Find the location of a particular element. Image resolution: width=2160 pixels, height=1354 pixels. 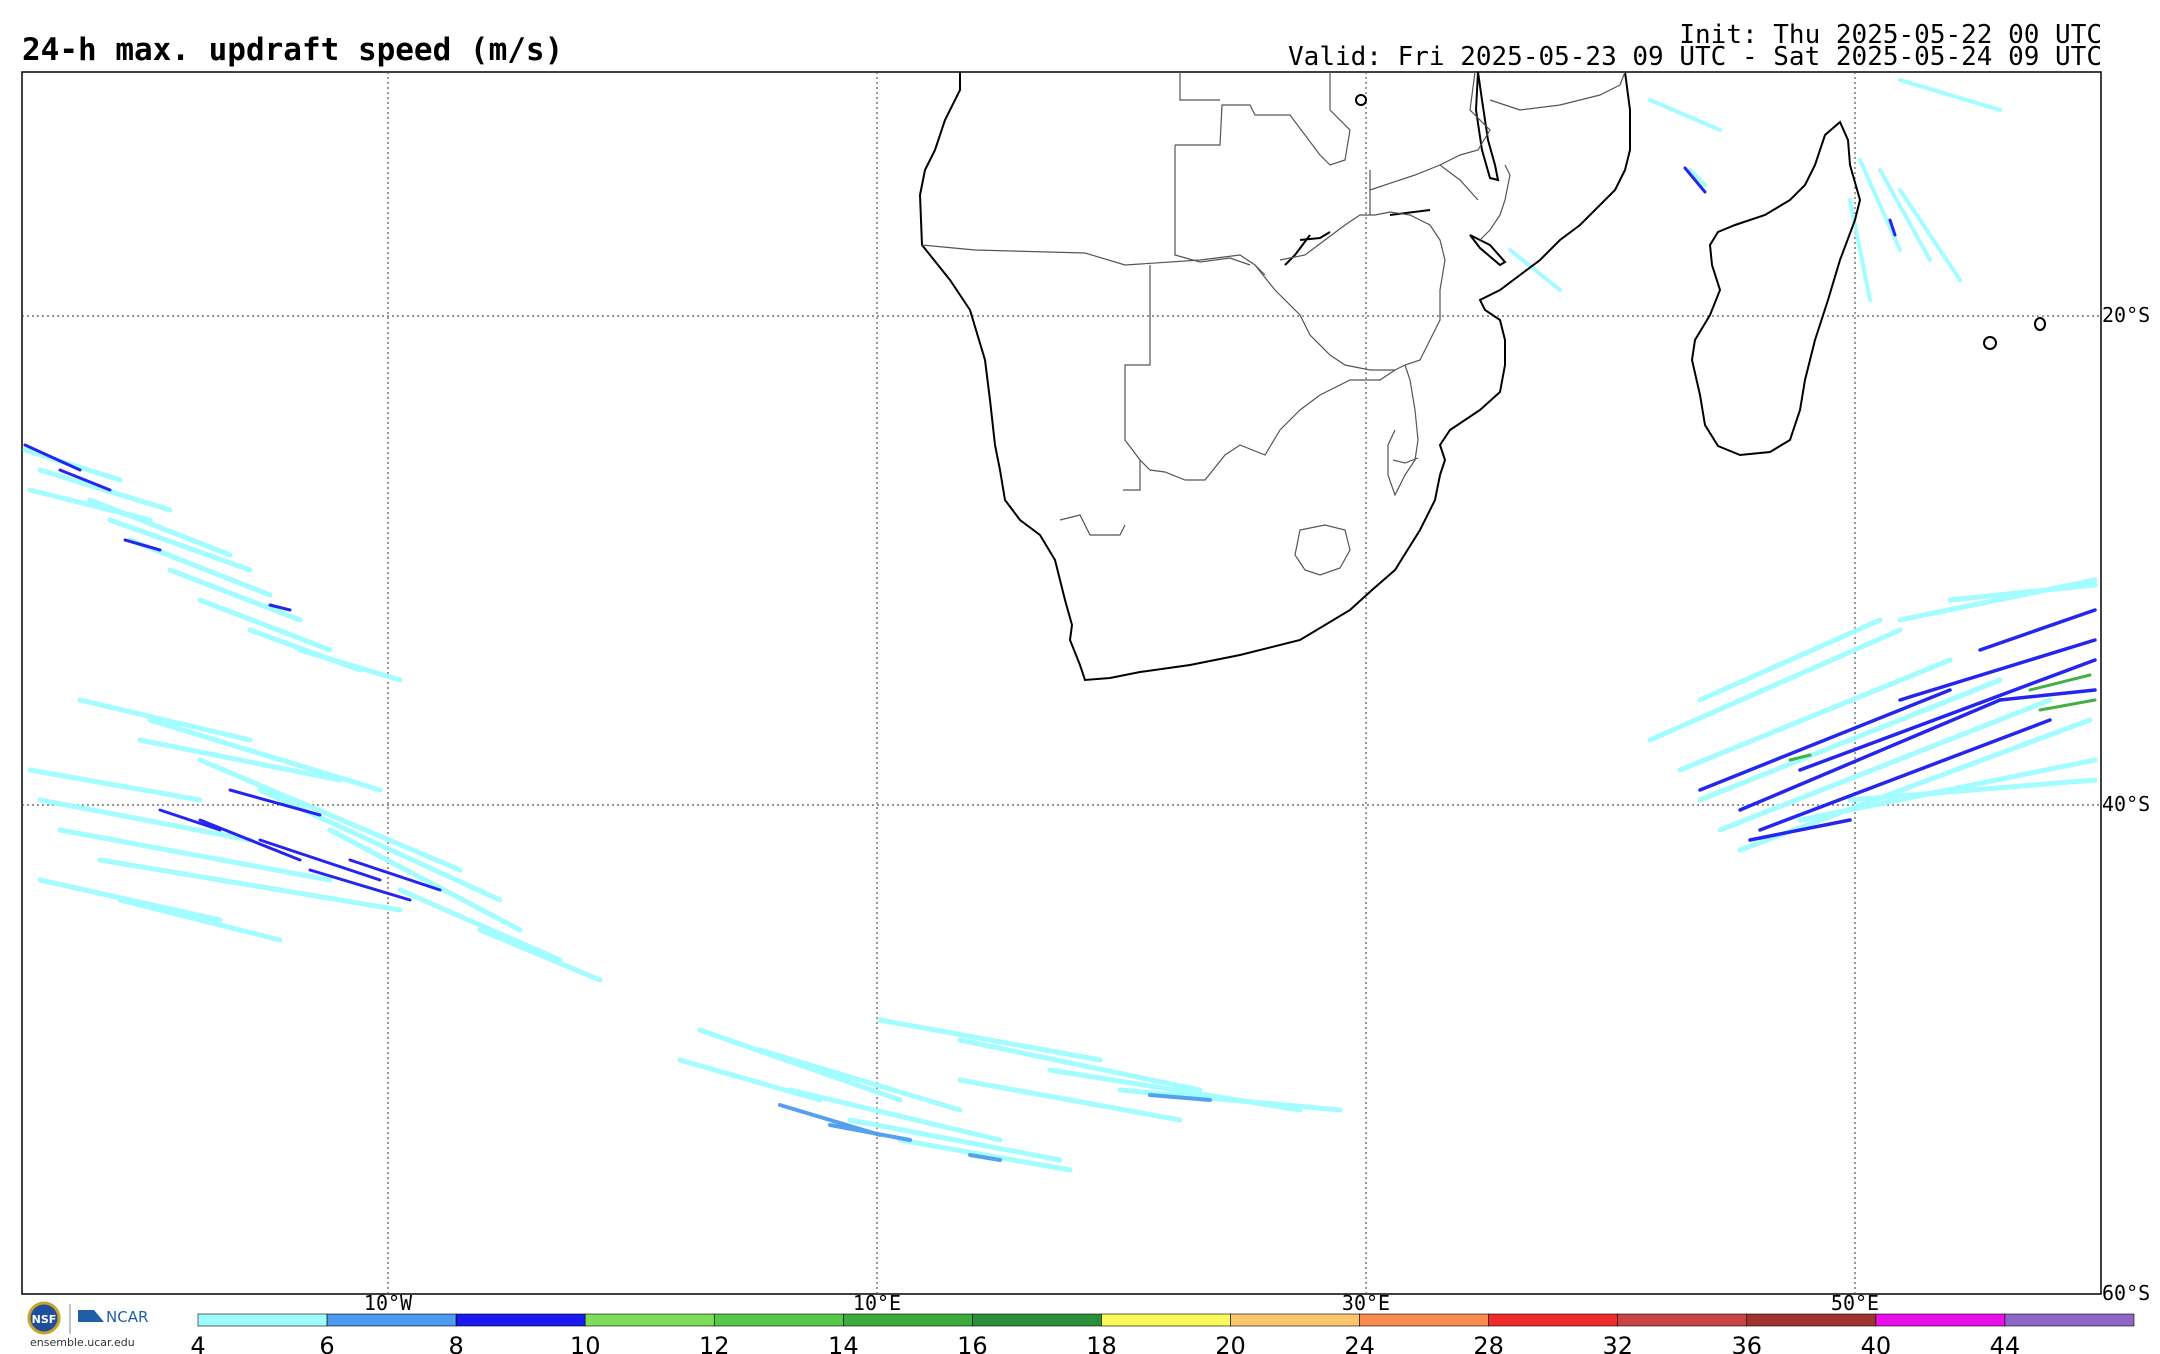

colorbar-tick-label: 36 is located at coordinates (1747, 1343).